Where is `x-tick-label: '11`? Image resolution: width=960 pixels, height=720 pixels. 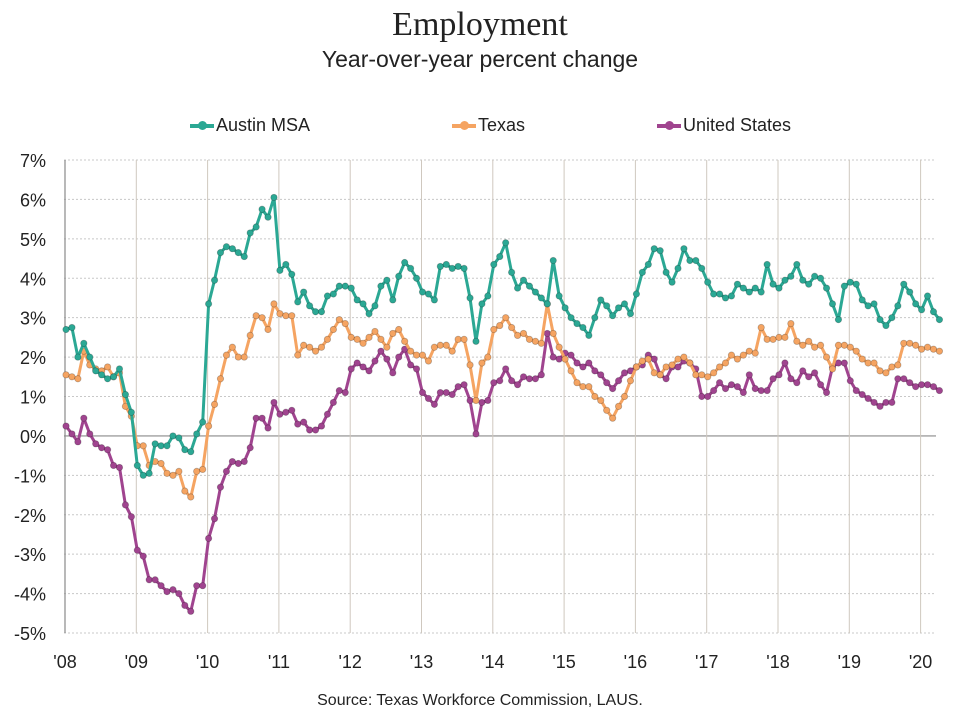 x-tick-label: '11 is located at coordinates (279, 662).